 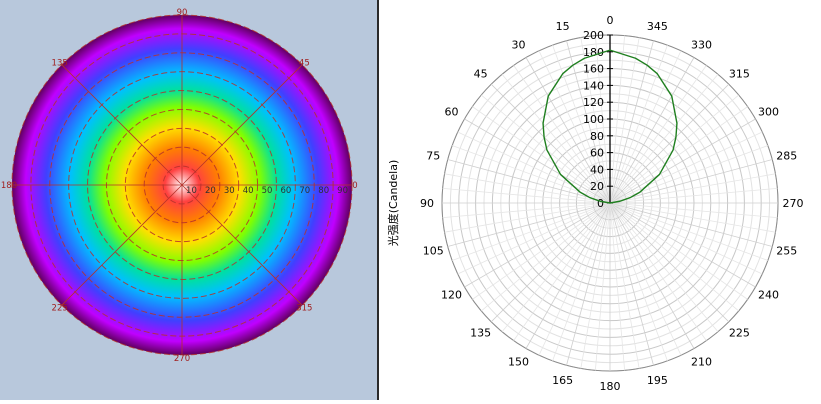 What do you see at coordinates (786, 156) in the screenshot?
I see `polar-angle-label: 285` at bounding box center [786, 156].